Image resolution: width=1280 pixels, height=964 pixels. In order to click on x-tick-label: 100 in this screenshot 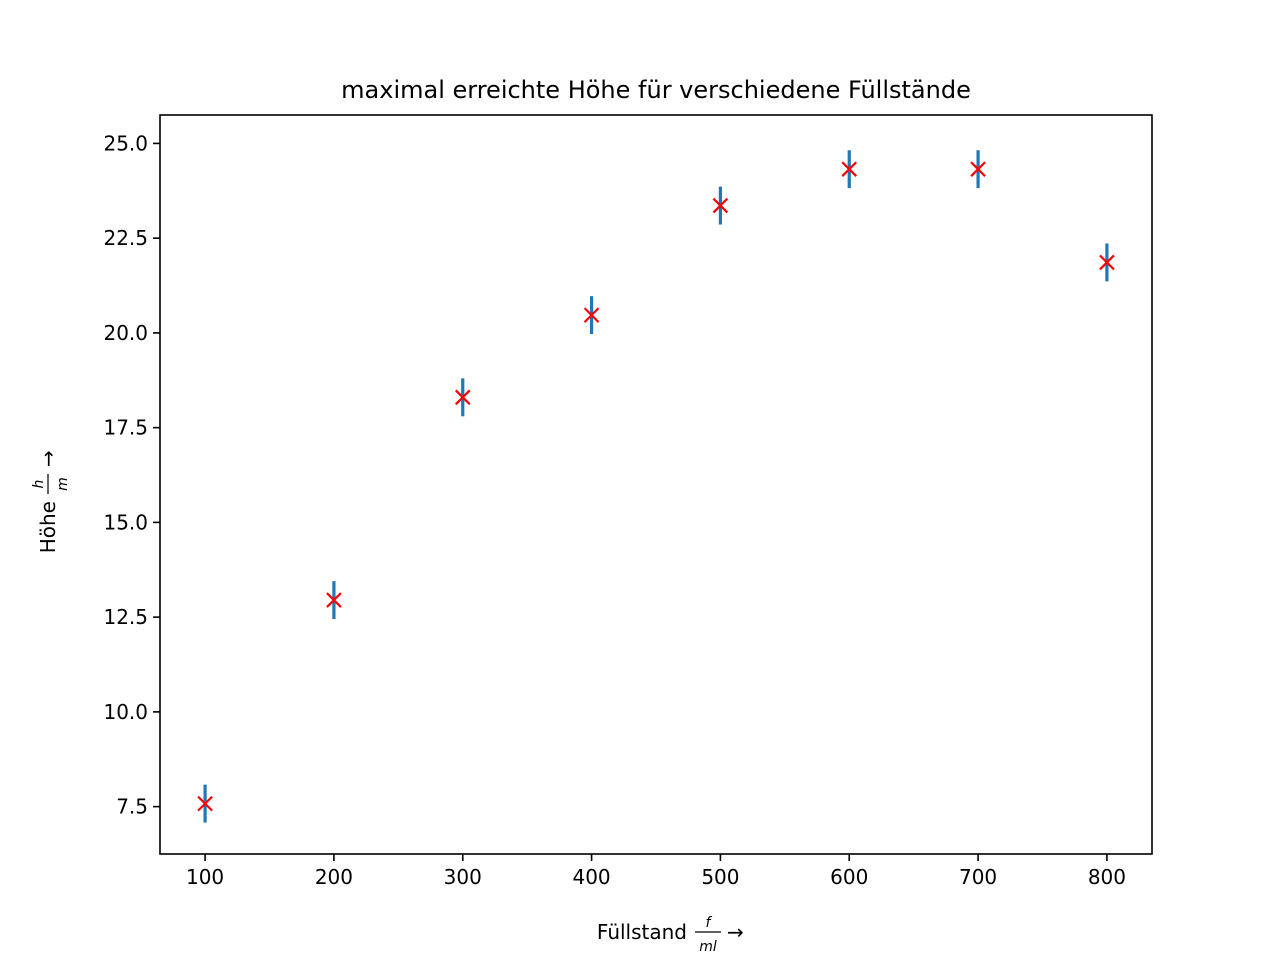, I will do `click(205, 877)`.